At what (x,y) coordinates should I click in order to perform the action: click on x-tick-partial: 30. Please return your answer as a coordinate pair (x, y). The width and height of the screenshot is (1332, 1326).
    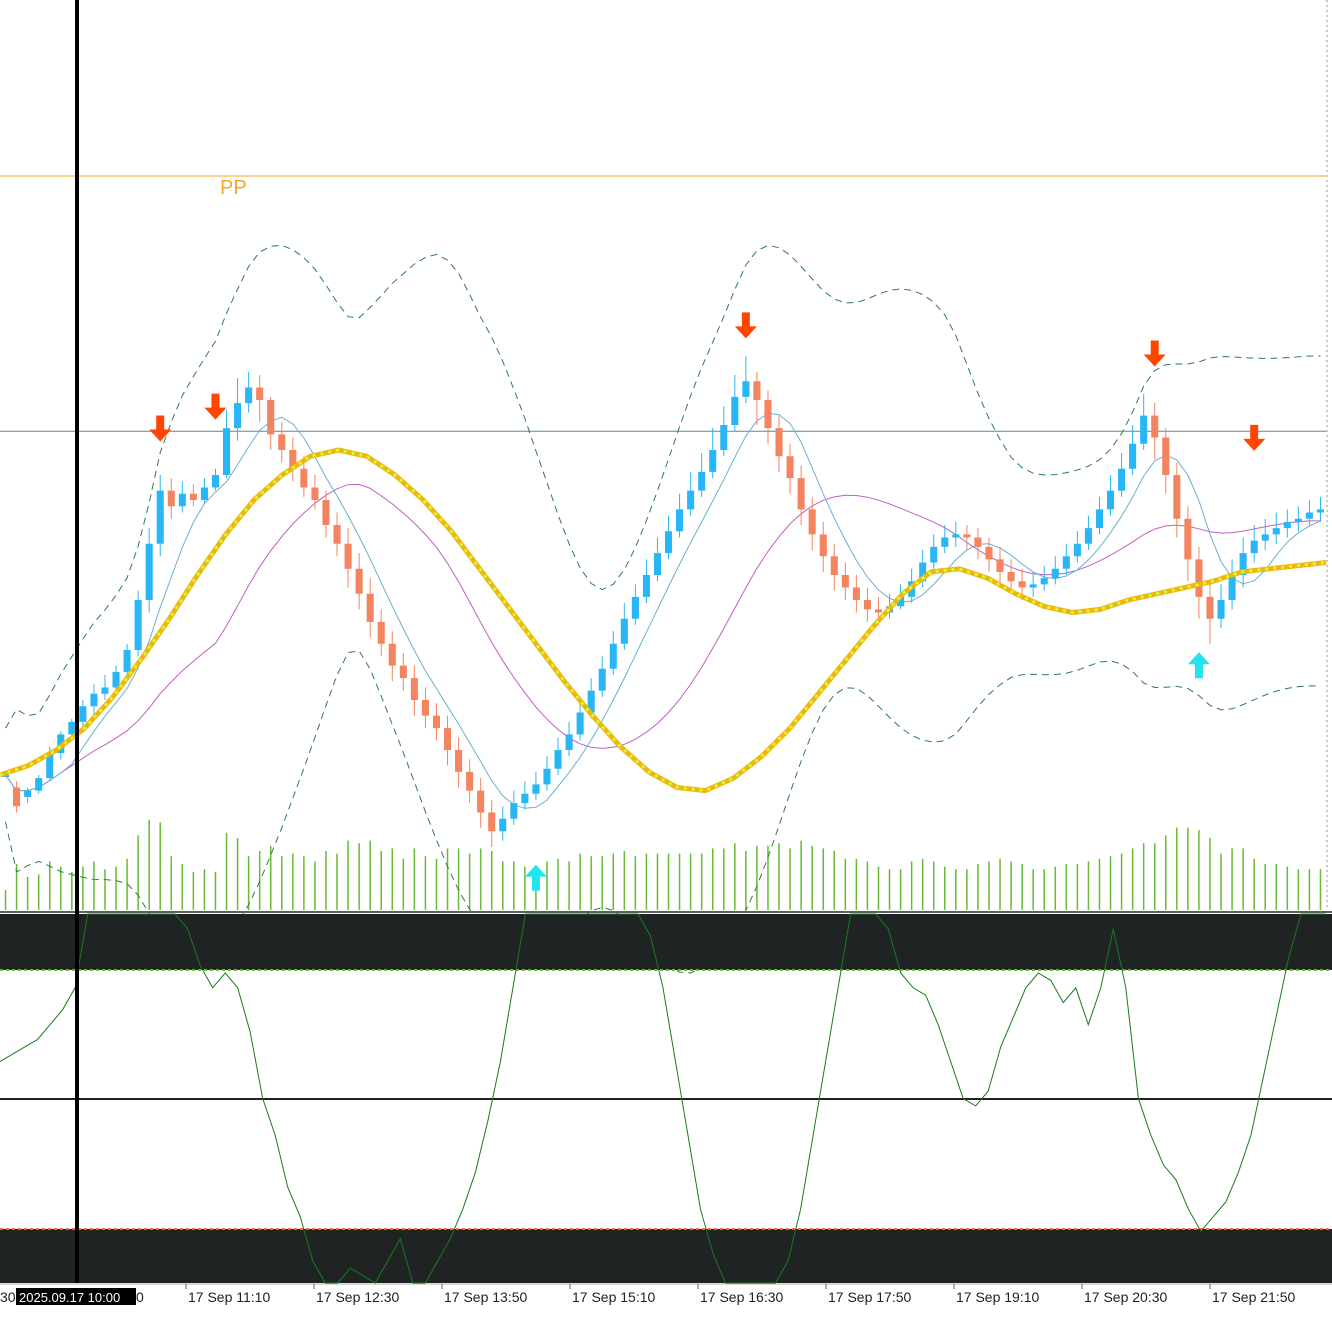
    Looking at the image, I should click on (8, 1297).